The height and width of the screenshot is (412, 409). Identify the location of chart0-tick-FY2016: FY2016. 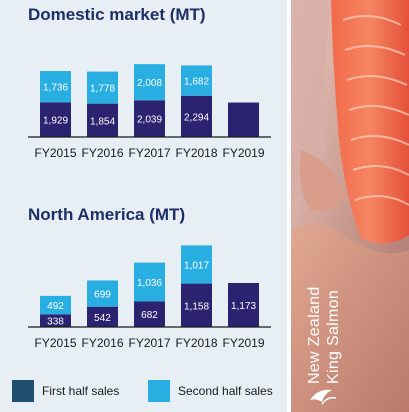
(102, 153).